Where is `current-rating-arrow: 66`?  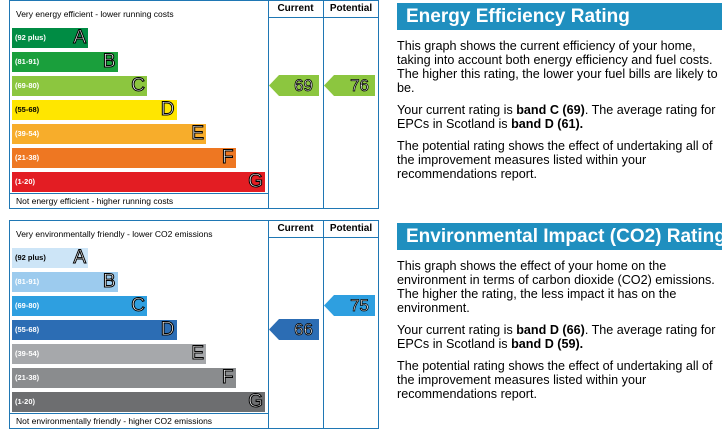 current-rating-arrow: 66 is located at coordinates (294, 329).